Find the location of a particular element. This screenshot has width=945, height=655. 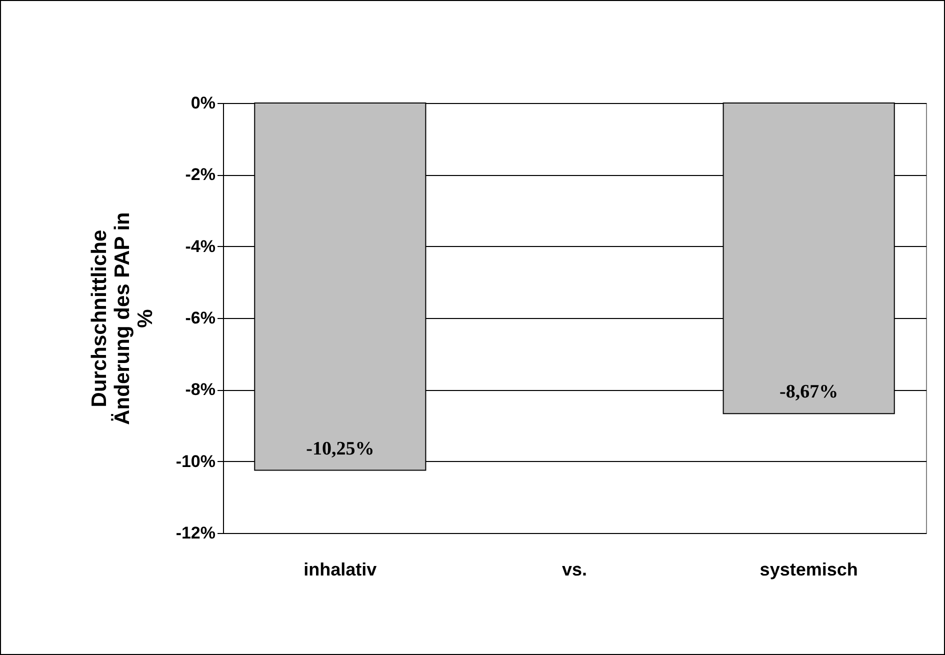

y-tick-label: -6% is located at coordinates (200, 318).